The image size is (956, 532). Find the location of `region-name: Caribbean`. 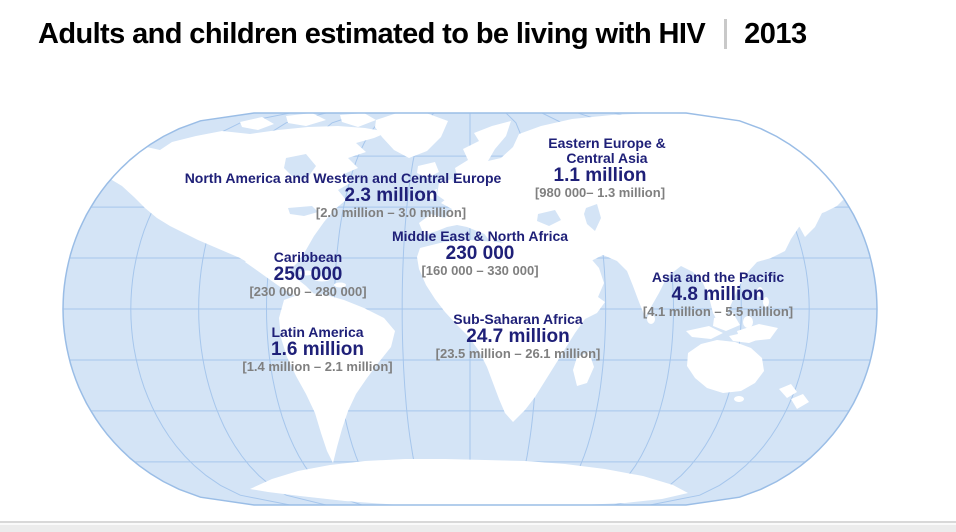

region-name: Caribbean is located at coordinates (308, 257).